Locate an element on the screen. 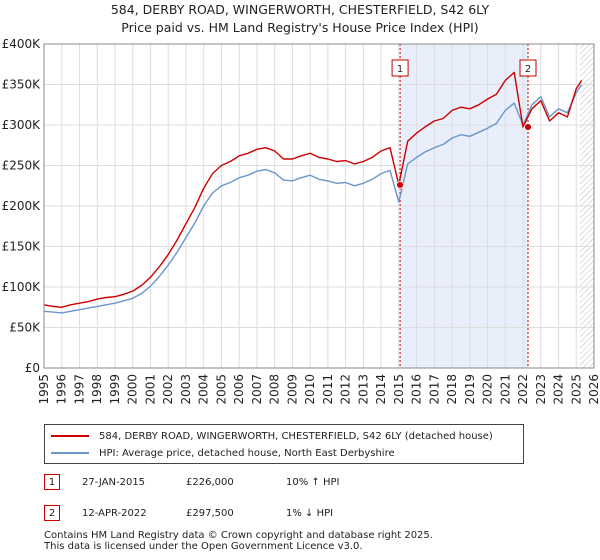 This screenshot has height=560, width=600. x-tick-label: 2003 is located at coordinates (186, 389).